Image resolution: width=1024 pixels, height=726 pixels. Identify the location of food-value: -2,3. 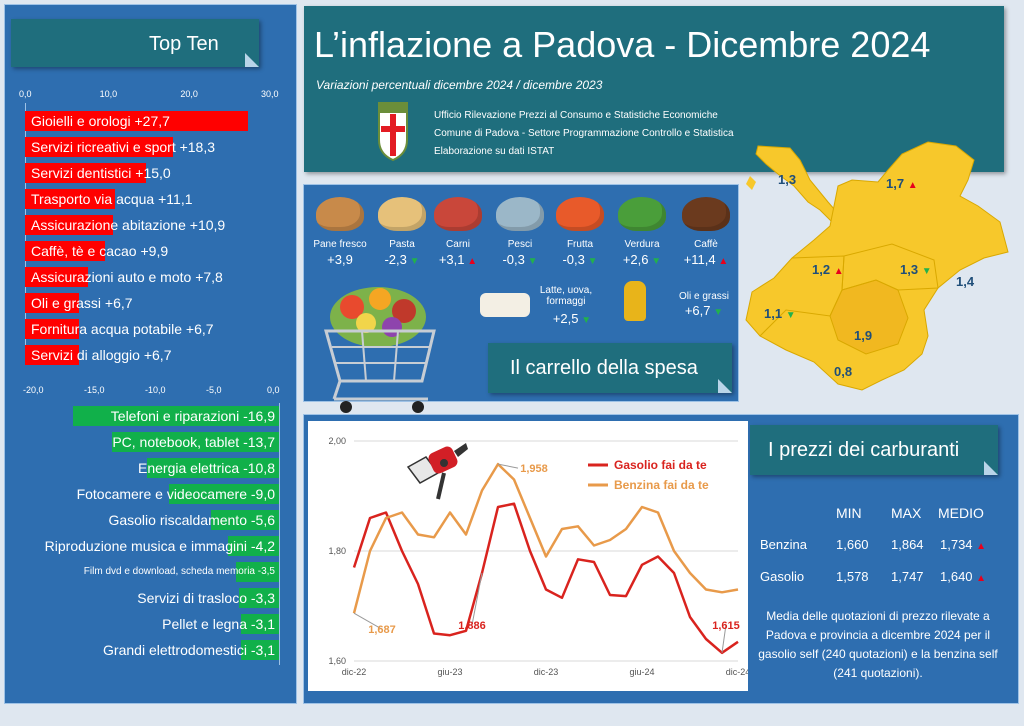
(395, 259).